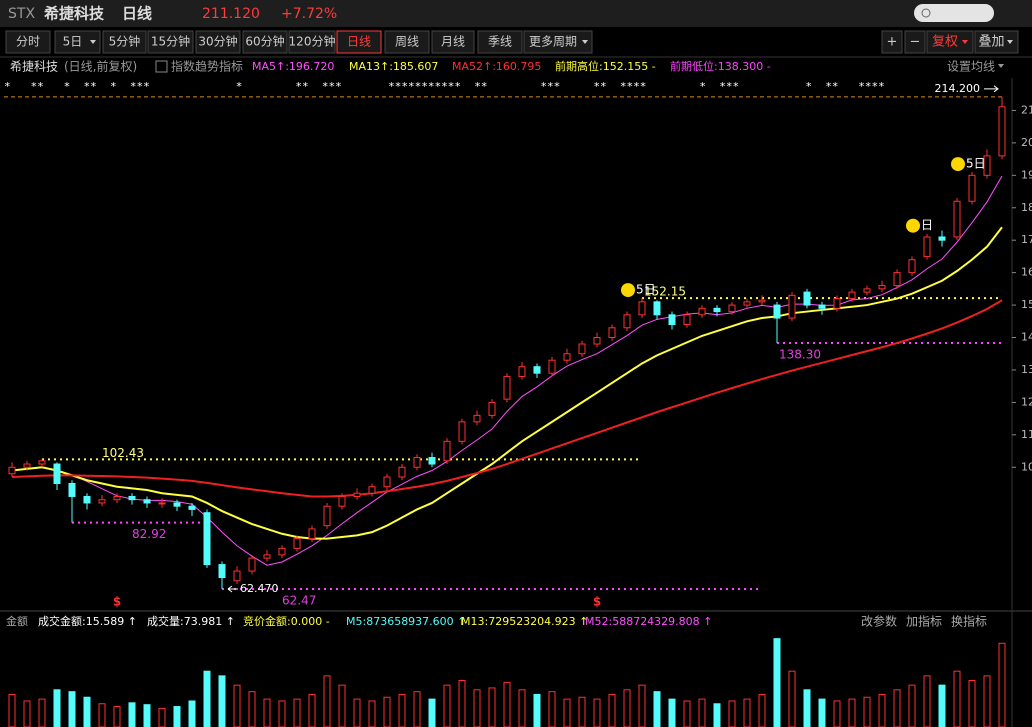  What do you see at coordinates (299, 601) in the screenshot?
I see `level-label: 62.47` at bounding box center [299, 601].